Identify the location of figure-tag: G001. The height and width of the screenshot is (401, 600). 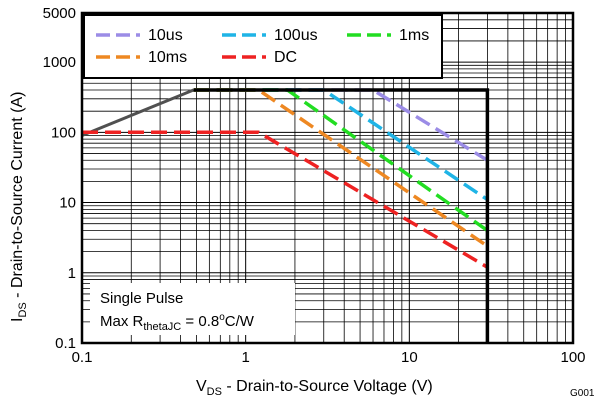
(582, 393).